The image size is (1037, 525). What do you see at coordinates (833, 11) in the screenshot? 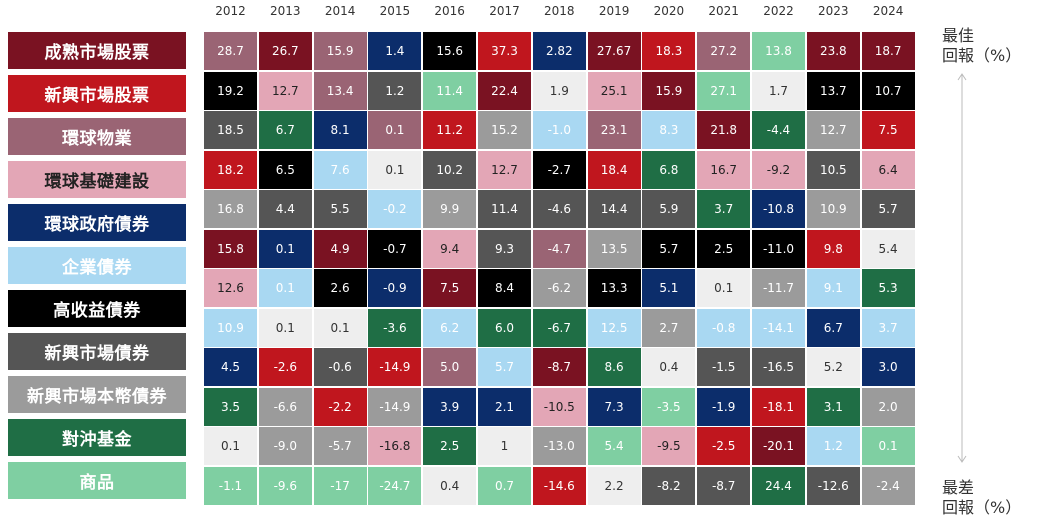
I see `year-label: 2023` at bounding box center [833, 11].